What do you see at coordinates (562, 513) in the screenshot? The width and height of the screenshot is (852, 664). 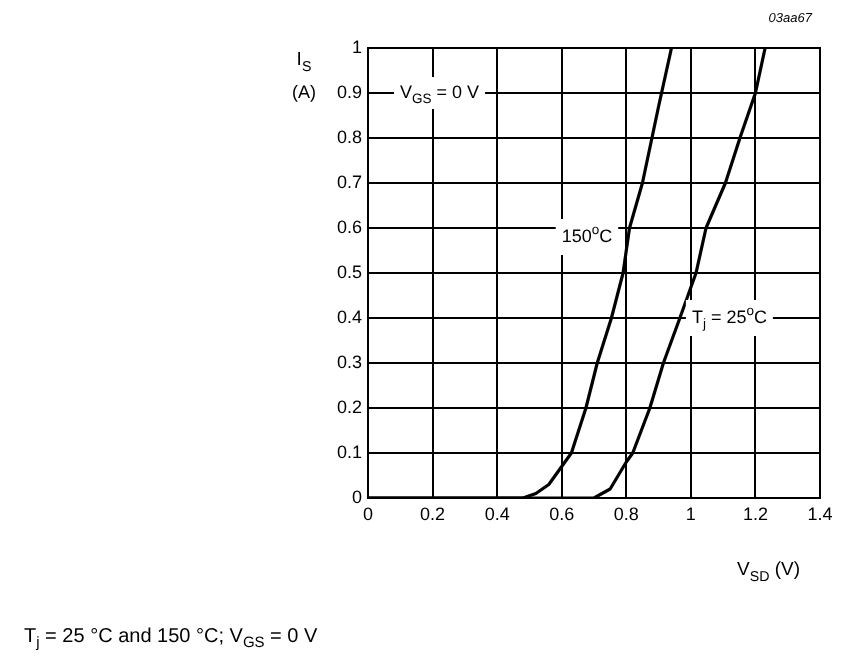 I see `x-tick-label: 0.6` at bounding box center [562, 513].